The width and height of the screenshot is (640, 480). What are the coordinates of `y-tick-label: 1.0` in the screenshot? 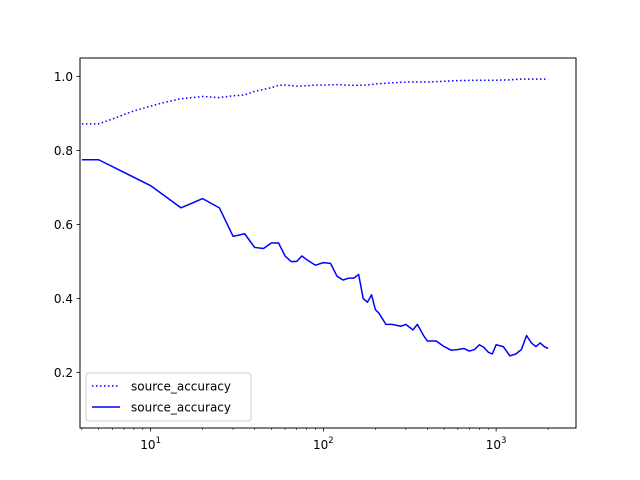 It's located at (63, 77).